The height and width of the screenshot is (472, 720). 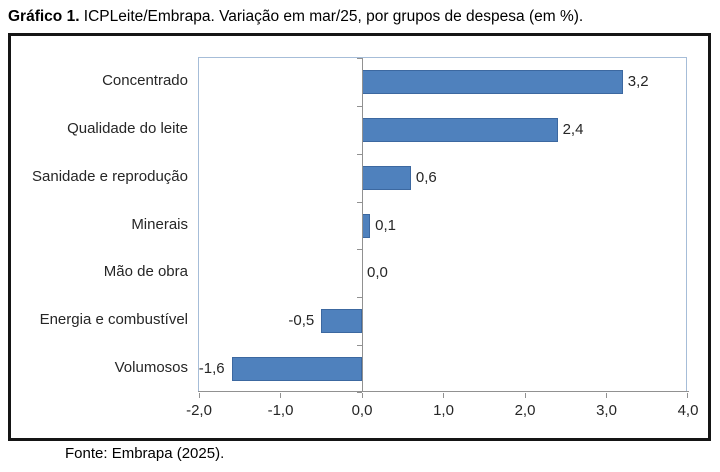 I want to click on value-axis-line, so click(x=443, y=391).